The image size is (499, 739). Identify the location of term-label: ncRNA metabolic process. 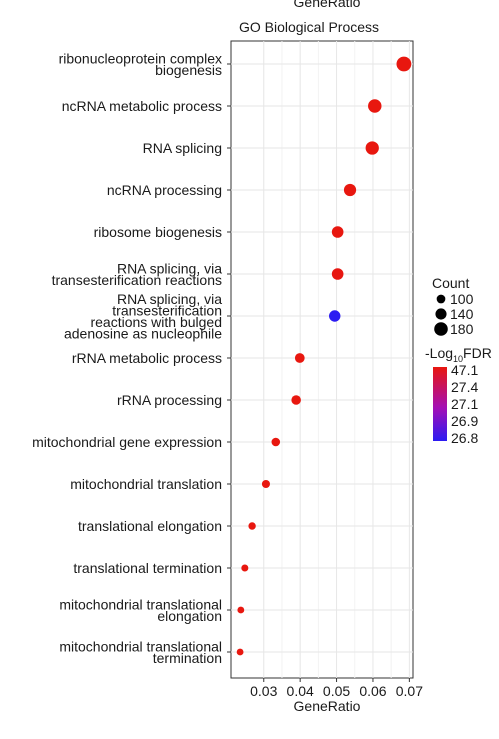
(142, 106).